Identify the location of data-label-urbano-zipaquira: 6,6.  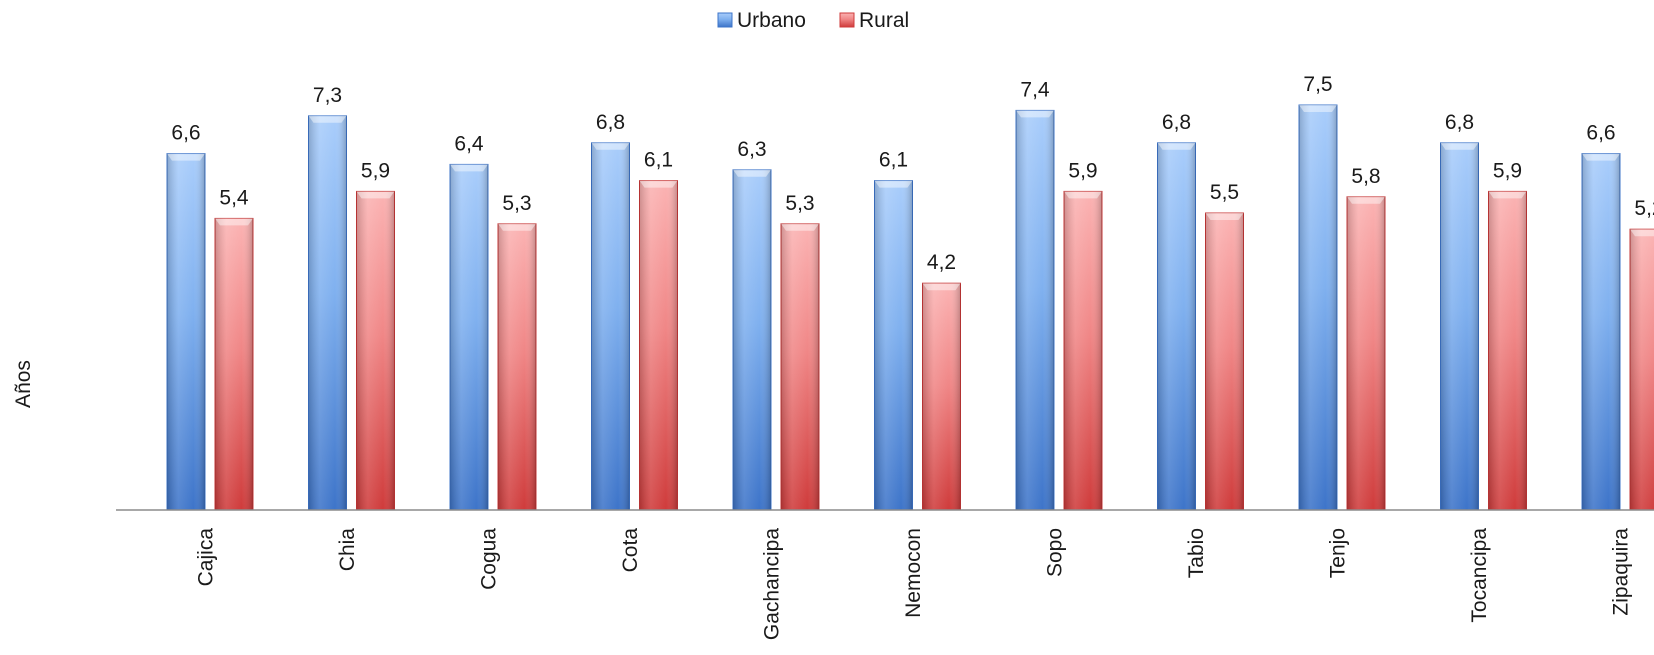
(1600, 133).